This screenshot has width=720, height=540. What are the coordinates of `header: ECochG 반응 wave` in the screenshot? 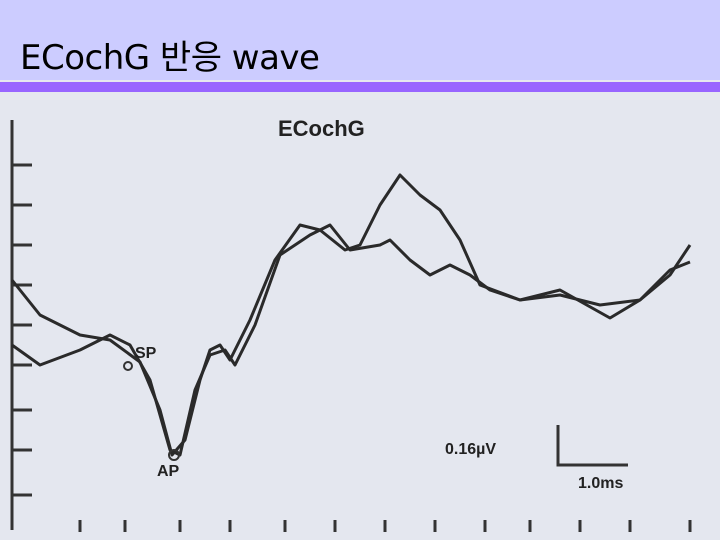 It's located at (360, 40).